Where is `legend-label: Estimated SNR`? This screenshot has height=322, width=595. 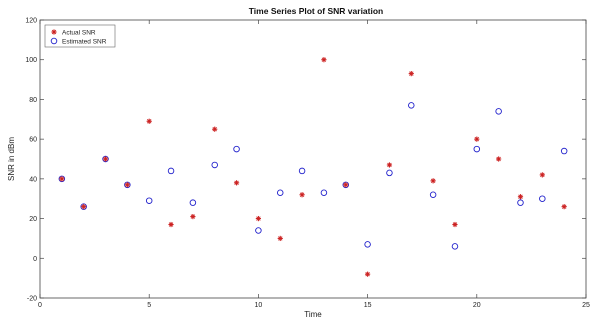 legend-label: Estimated SNR is located at coordinates (84, 41).